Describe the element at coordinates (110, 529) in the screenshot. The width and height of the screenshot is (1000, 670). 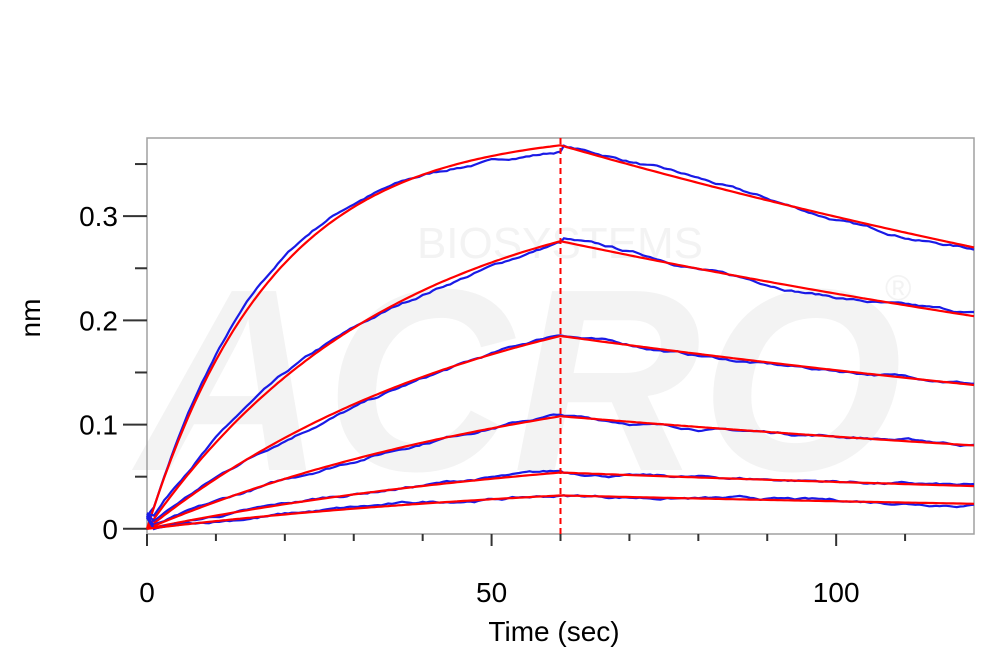
I see `y-tick-label: 0` at that location.